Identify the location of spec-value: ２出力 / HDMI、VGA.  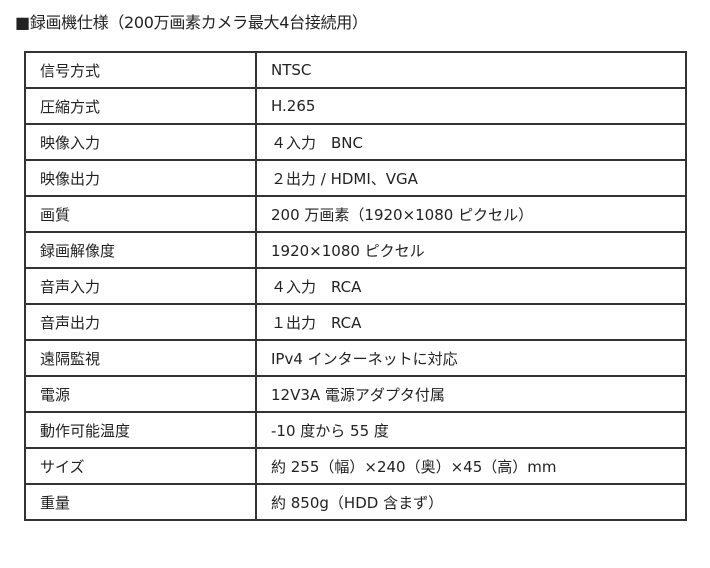
(471, 178).